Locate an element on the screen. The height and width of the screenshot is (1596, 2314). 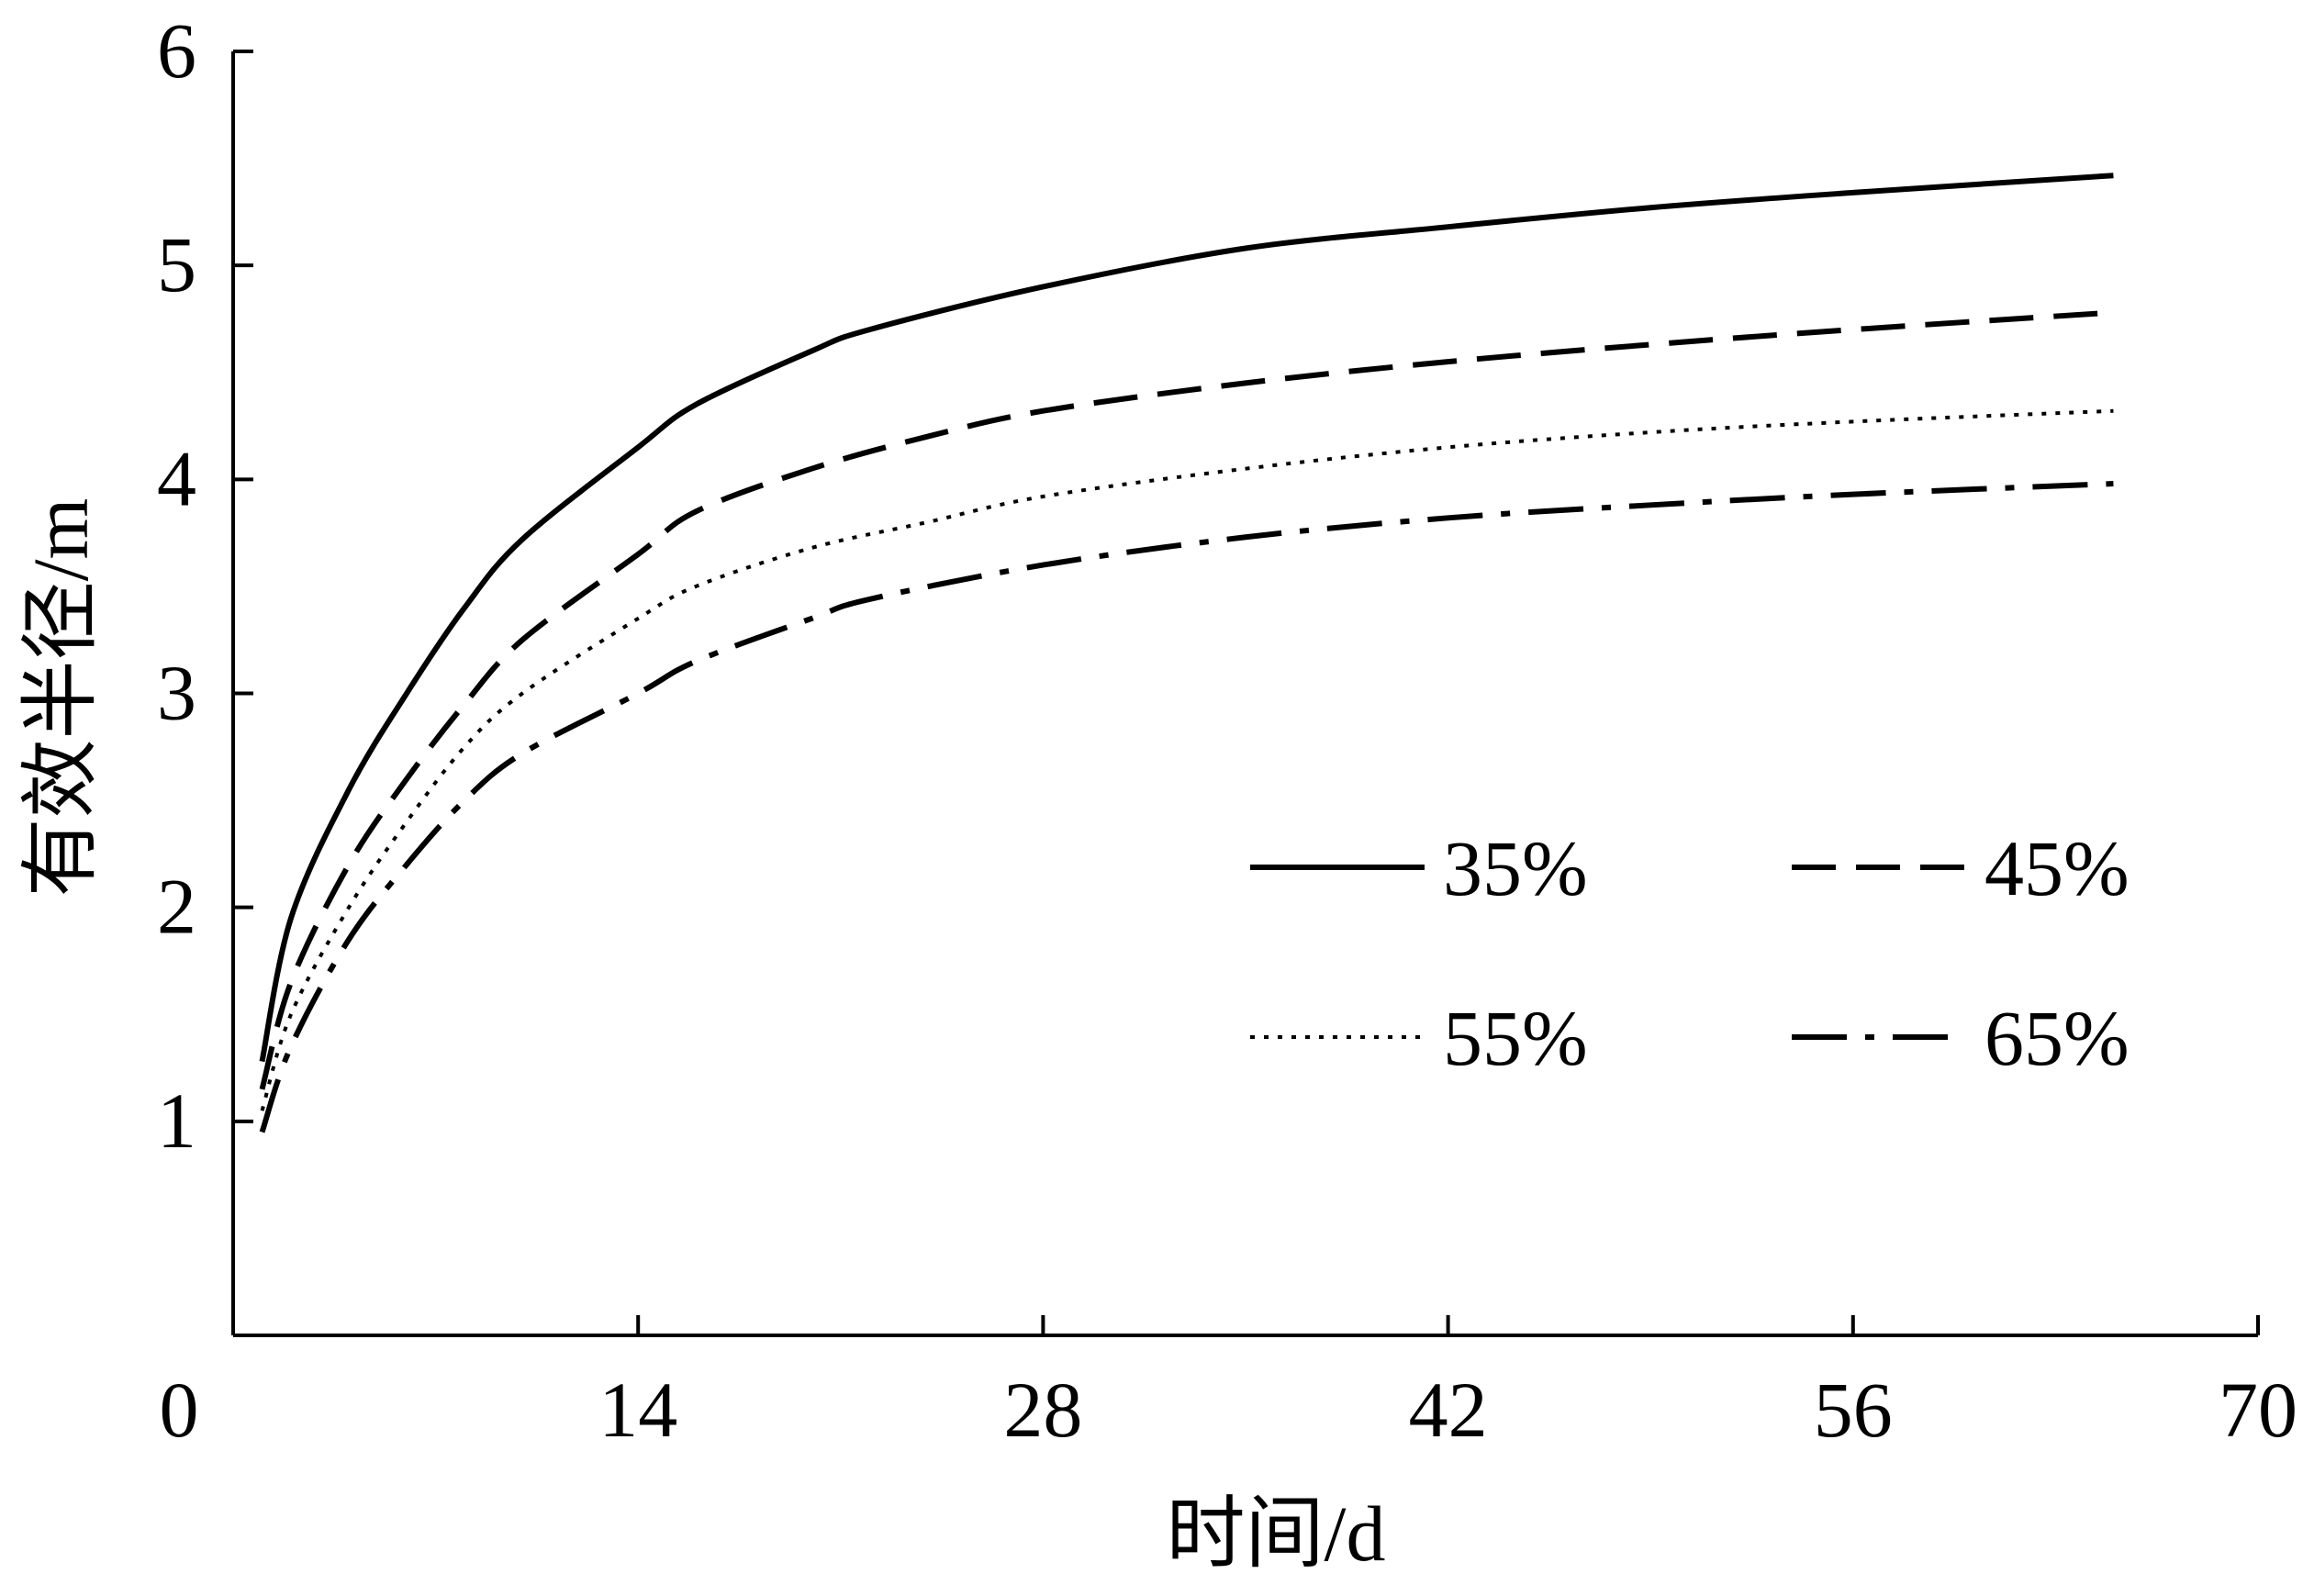
x-tick-label: 14 is located at coordinates (637, 1410).